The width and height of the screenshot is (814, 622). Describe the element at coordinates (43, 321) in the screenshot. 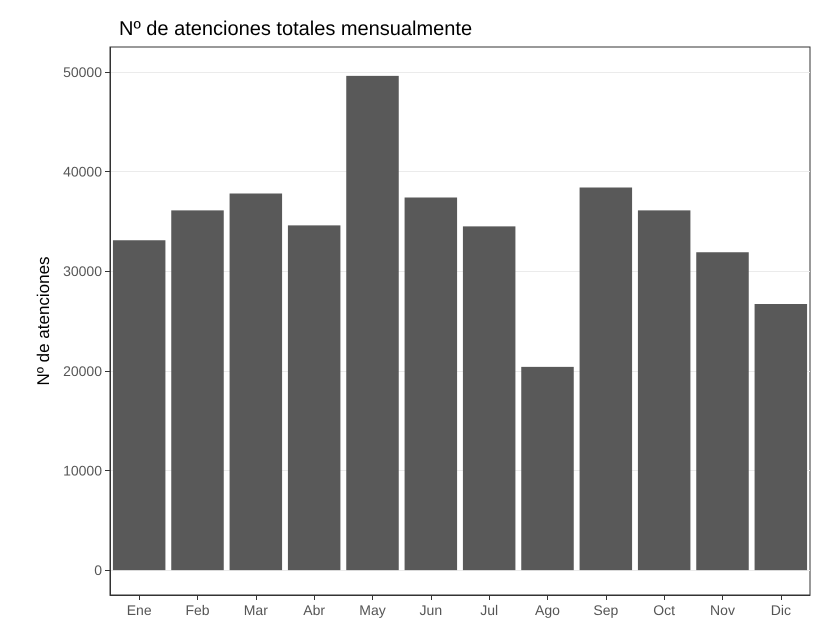

I see `y-axis-title: Nº de atenciones` at that location.